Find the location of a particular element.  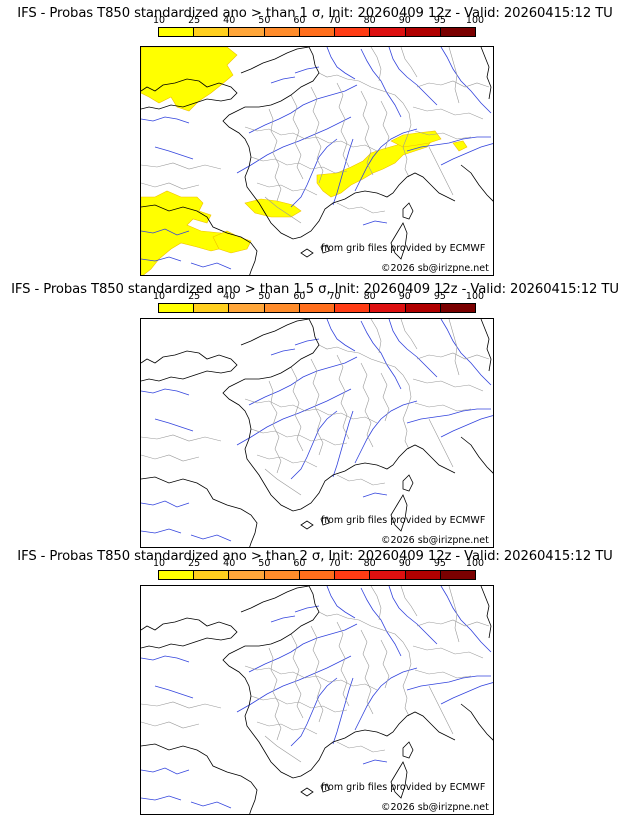

colorbar-tick-label: 40 is located at coordinates (229, 20).